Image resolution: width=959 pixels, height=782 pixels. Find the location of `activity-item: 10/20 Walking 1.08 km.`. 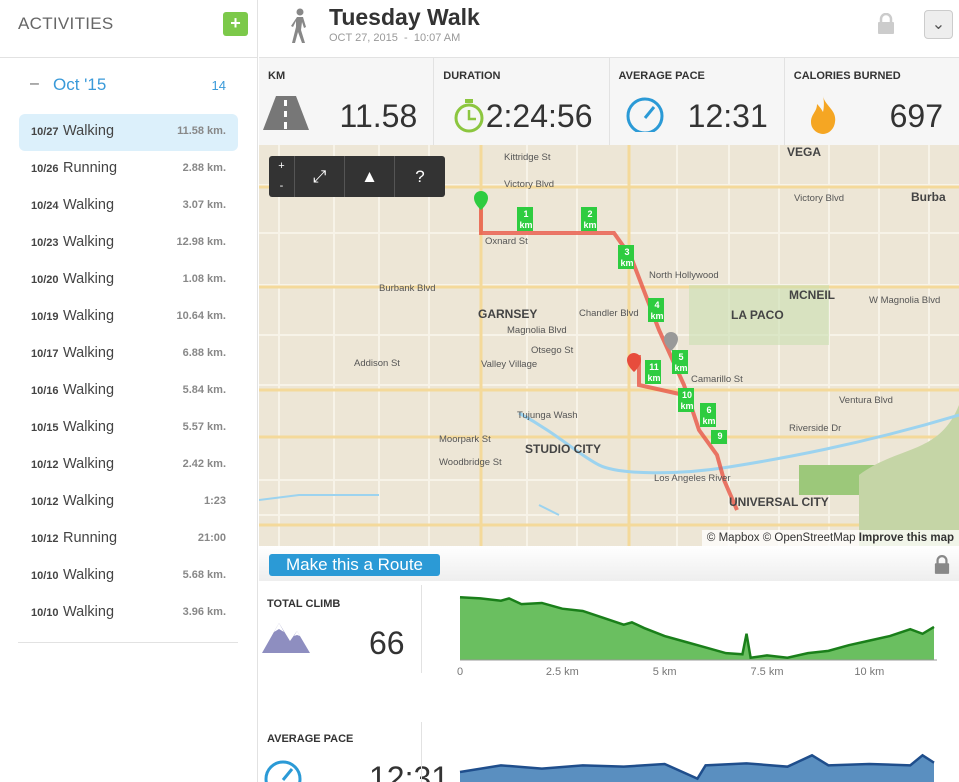

activity-item: 10/20 Walking 1.08 km. is located at coordinates (128, 280).